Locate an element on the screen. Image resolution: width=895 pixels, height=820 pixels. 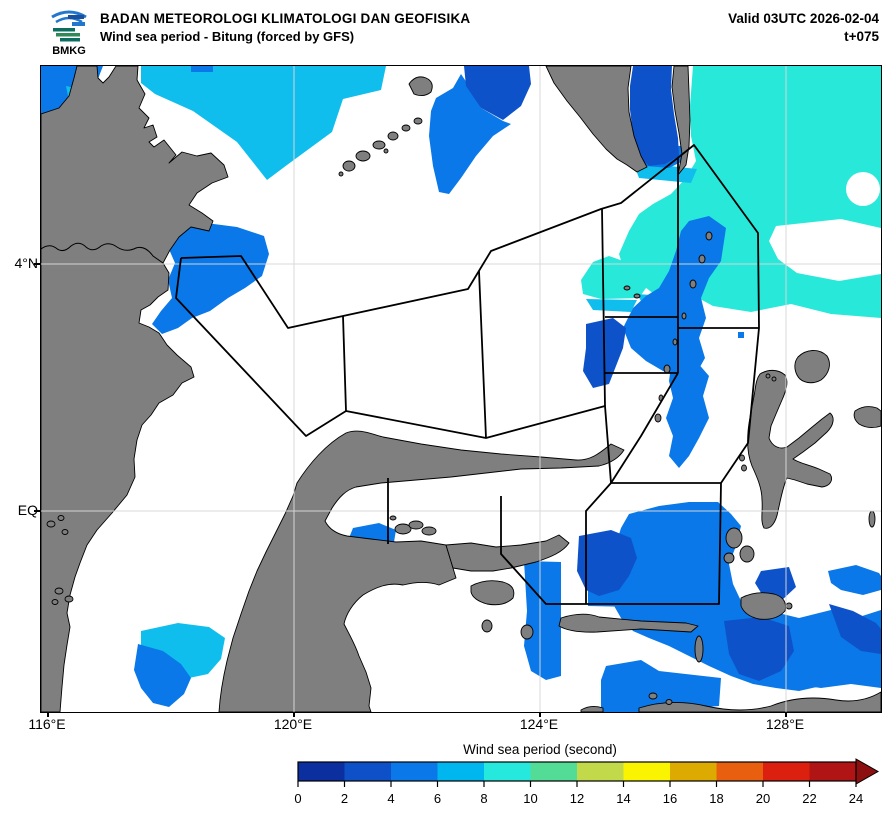
togian-islands is located at coordinates (403, 529).